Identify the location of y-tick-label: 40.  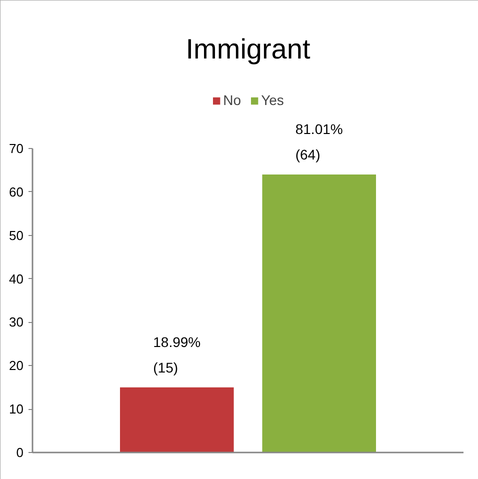
(16, 278).